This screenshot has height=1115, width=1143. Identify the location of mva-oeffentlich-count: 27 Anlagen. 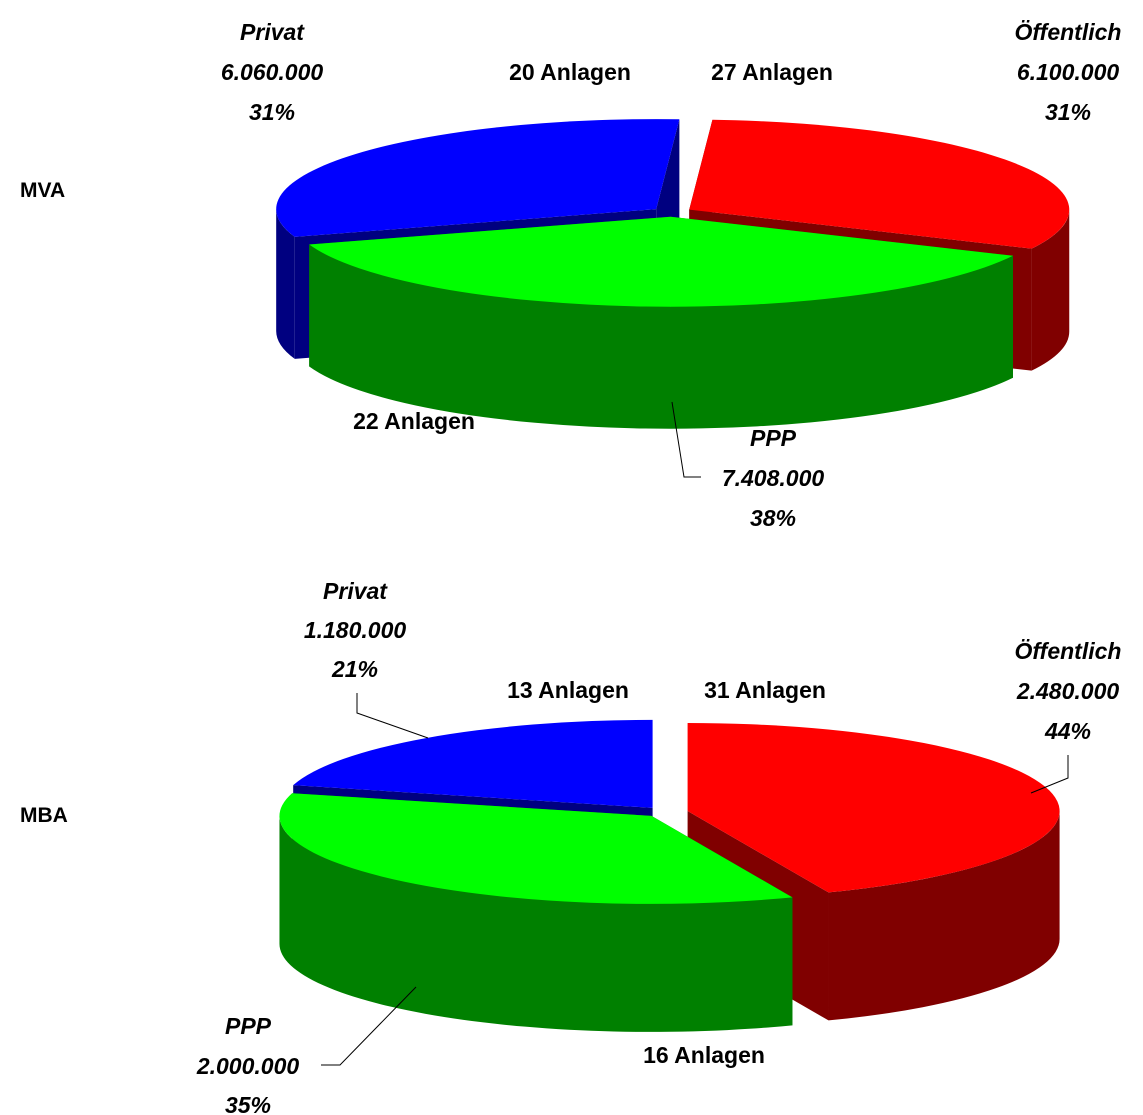
(772, 72).